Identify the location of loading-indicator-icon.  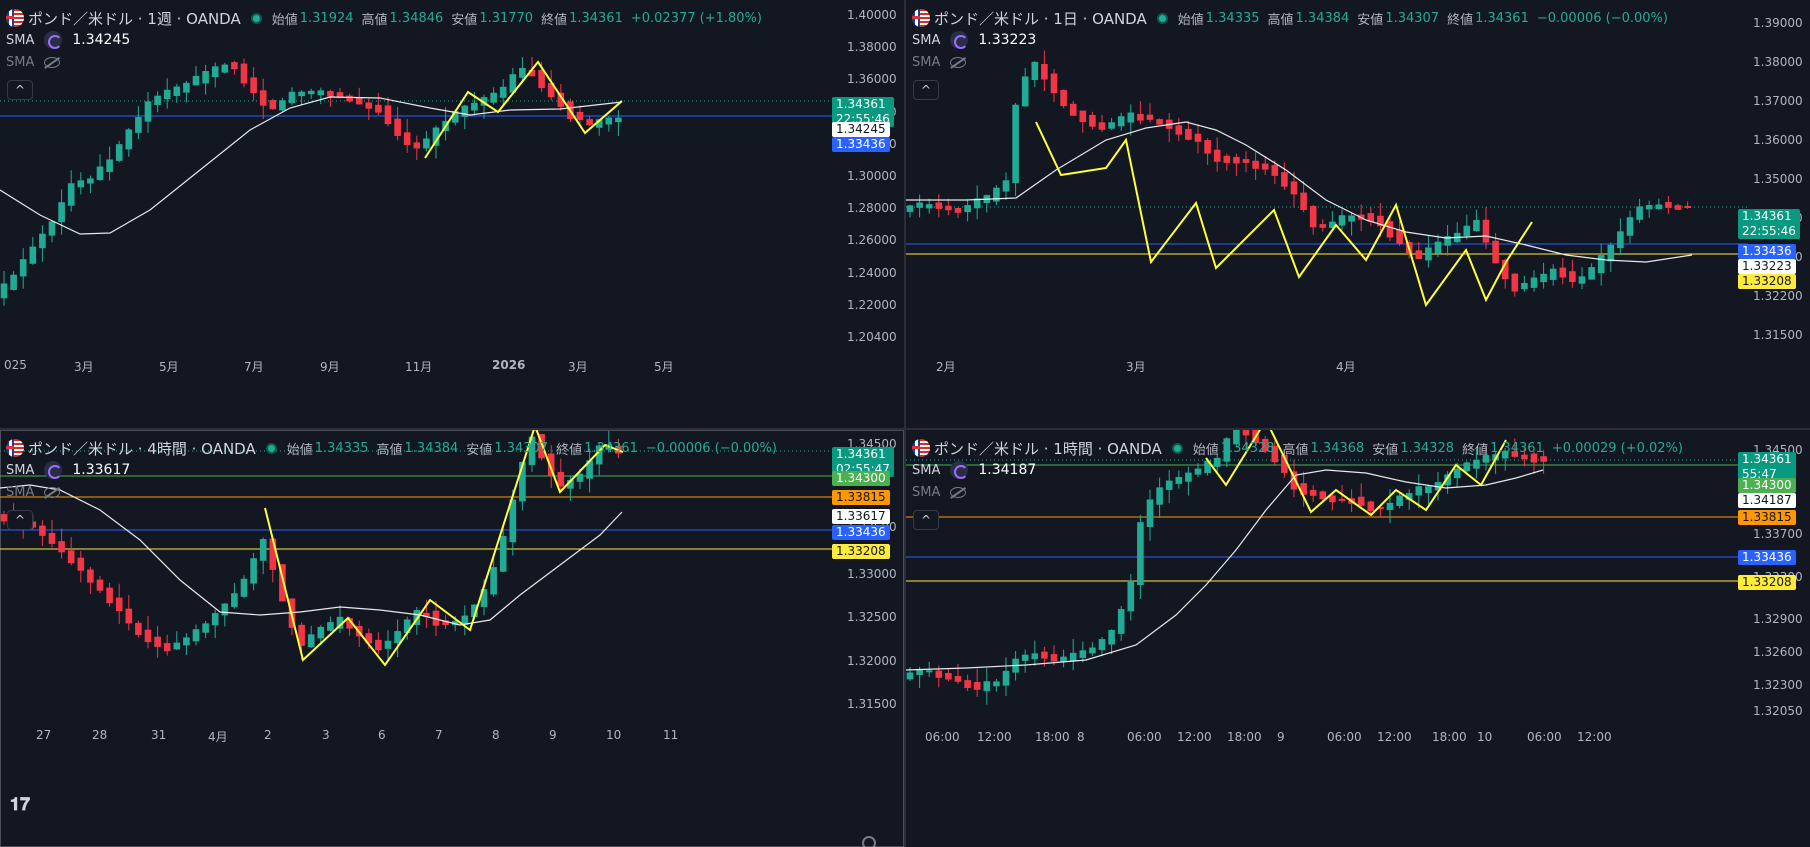
(53, 40).